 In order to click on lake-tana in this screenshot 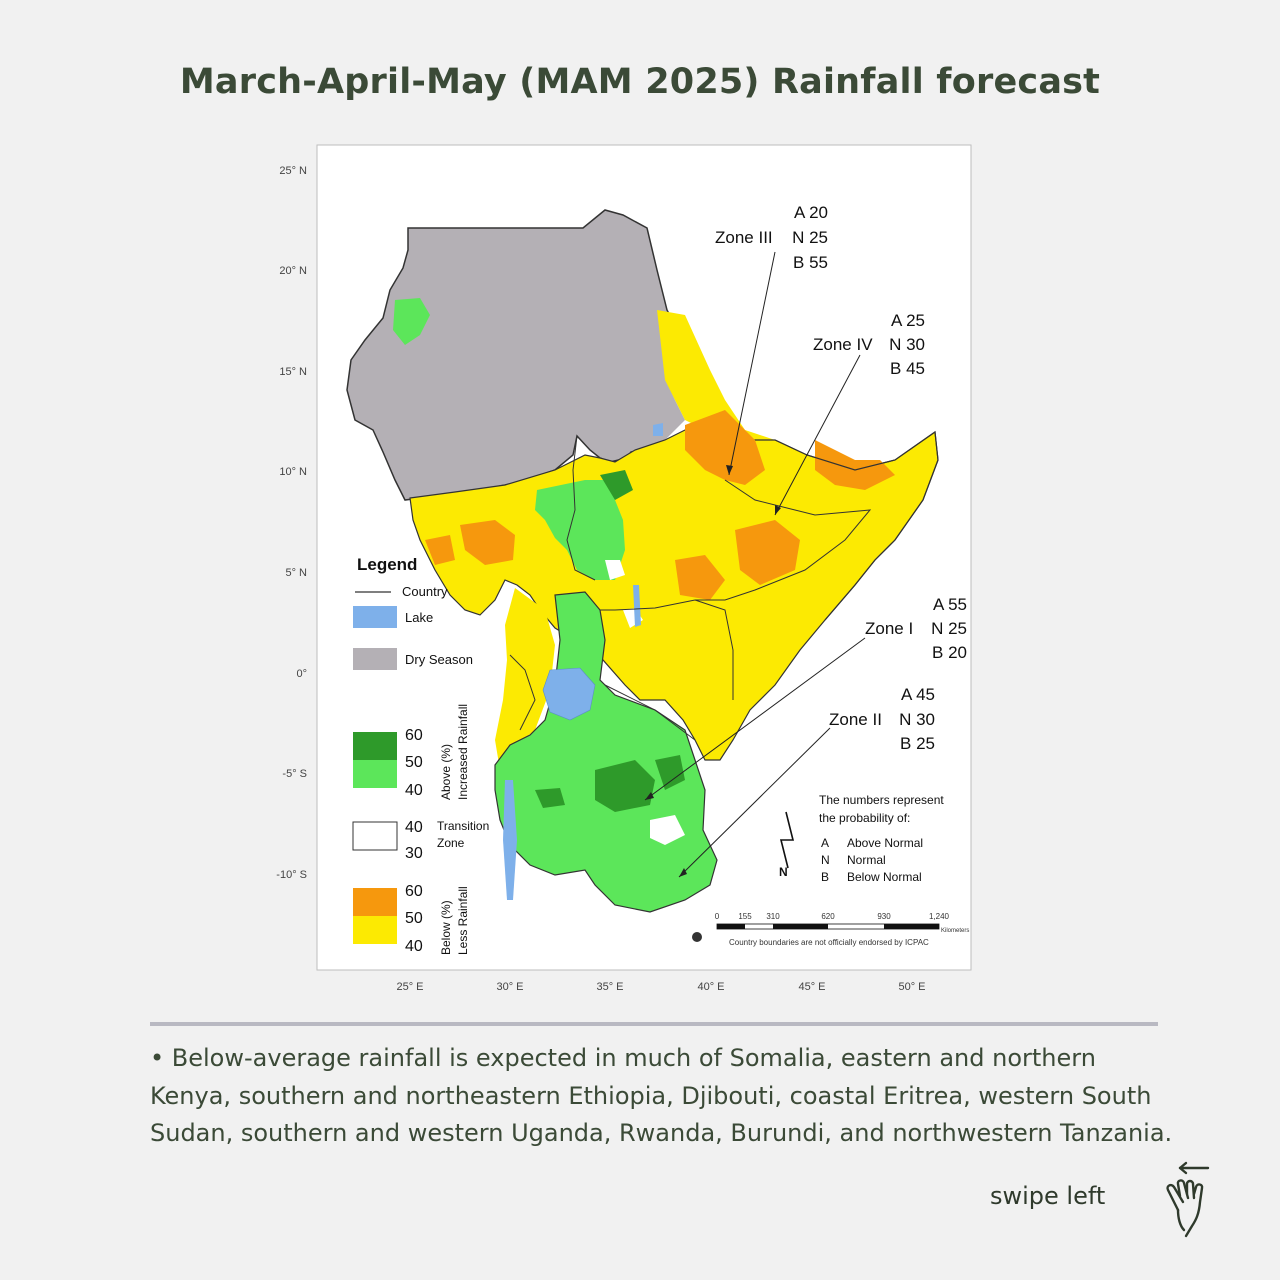, I will do `click(658, 429)`.